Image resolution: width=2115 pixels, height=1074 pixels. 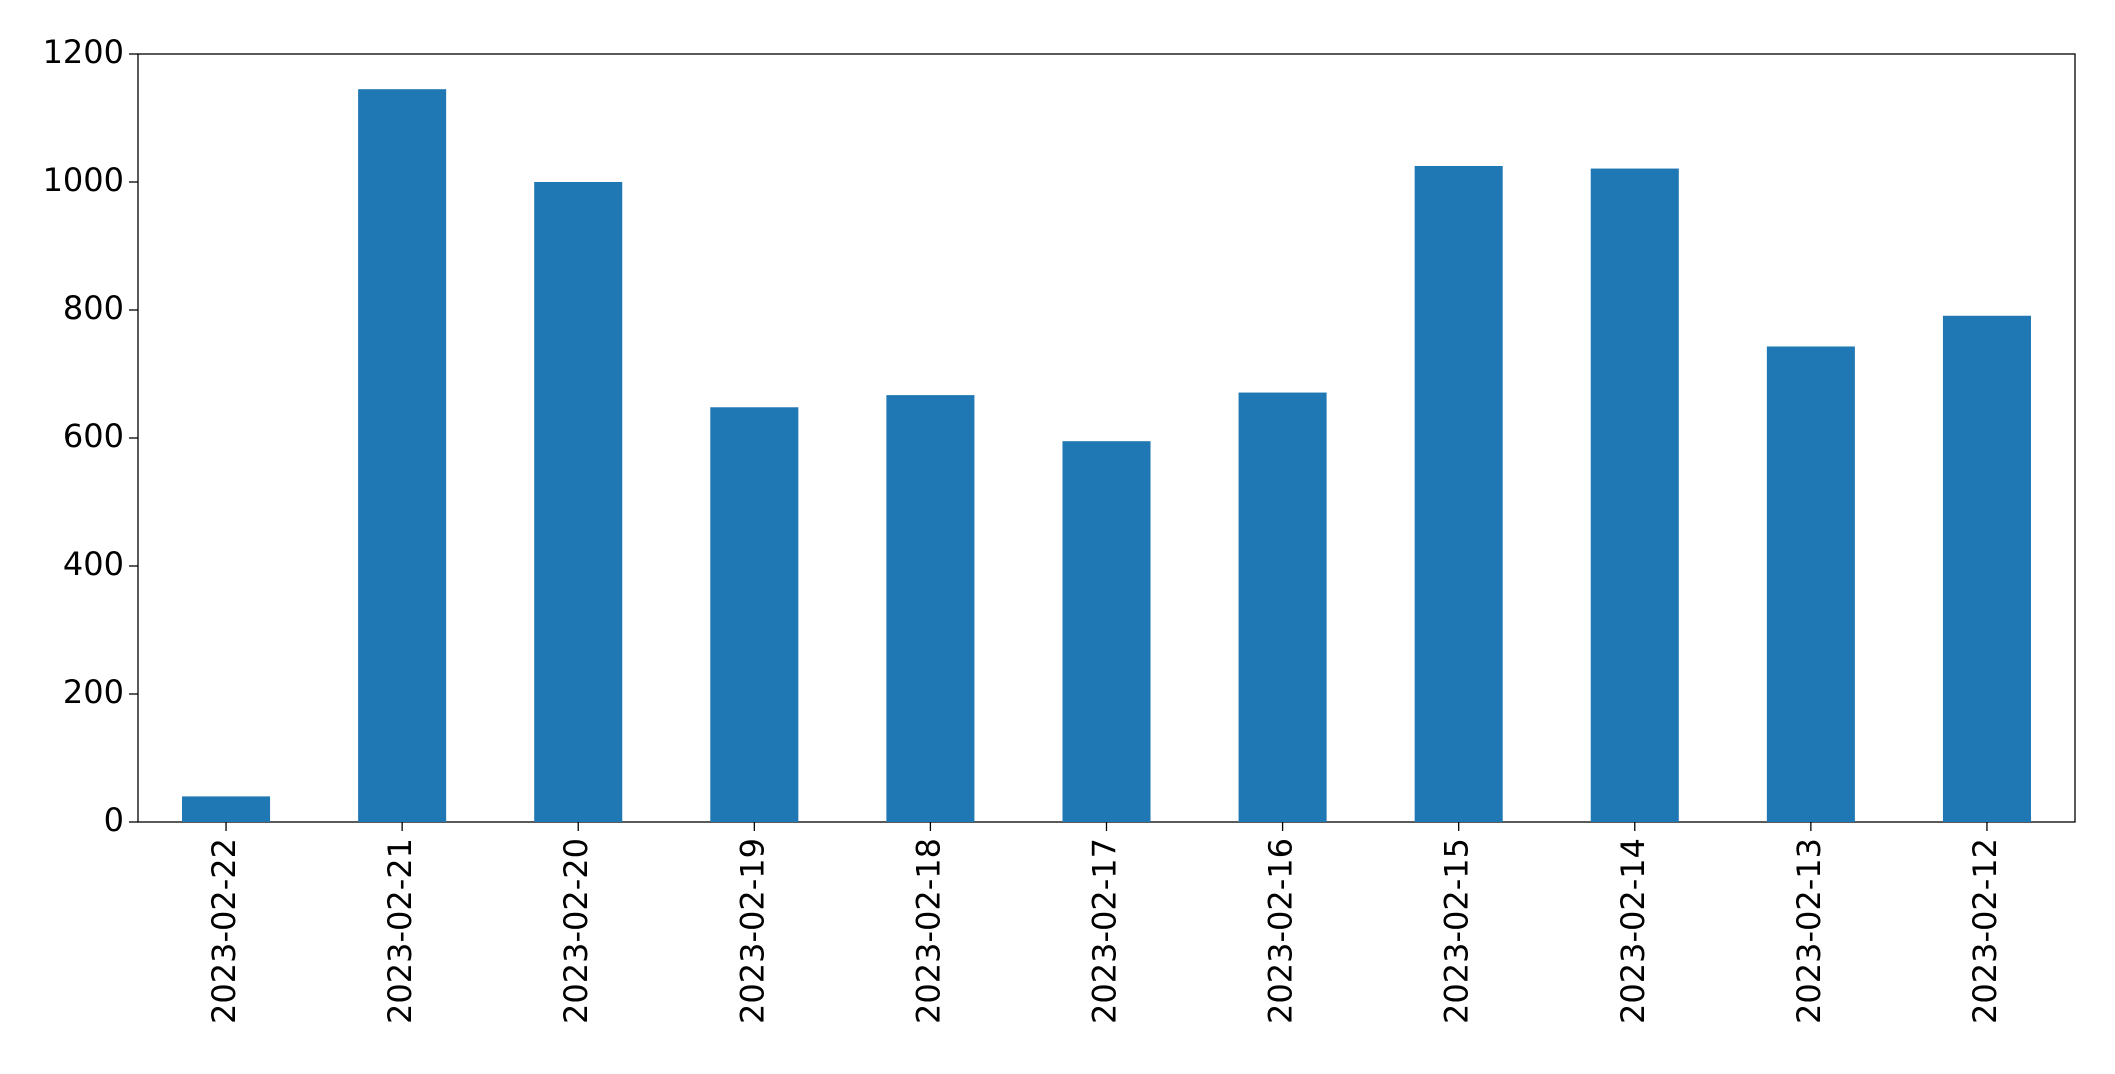 I want to click on y-tick-label: 800, so click(x=93, y=308).